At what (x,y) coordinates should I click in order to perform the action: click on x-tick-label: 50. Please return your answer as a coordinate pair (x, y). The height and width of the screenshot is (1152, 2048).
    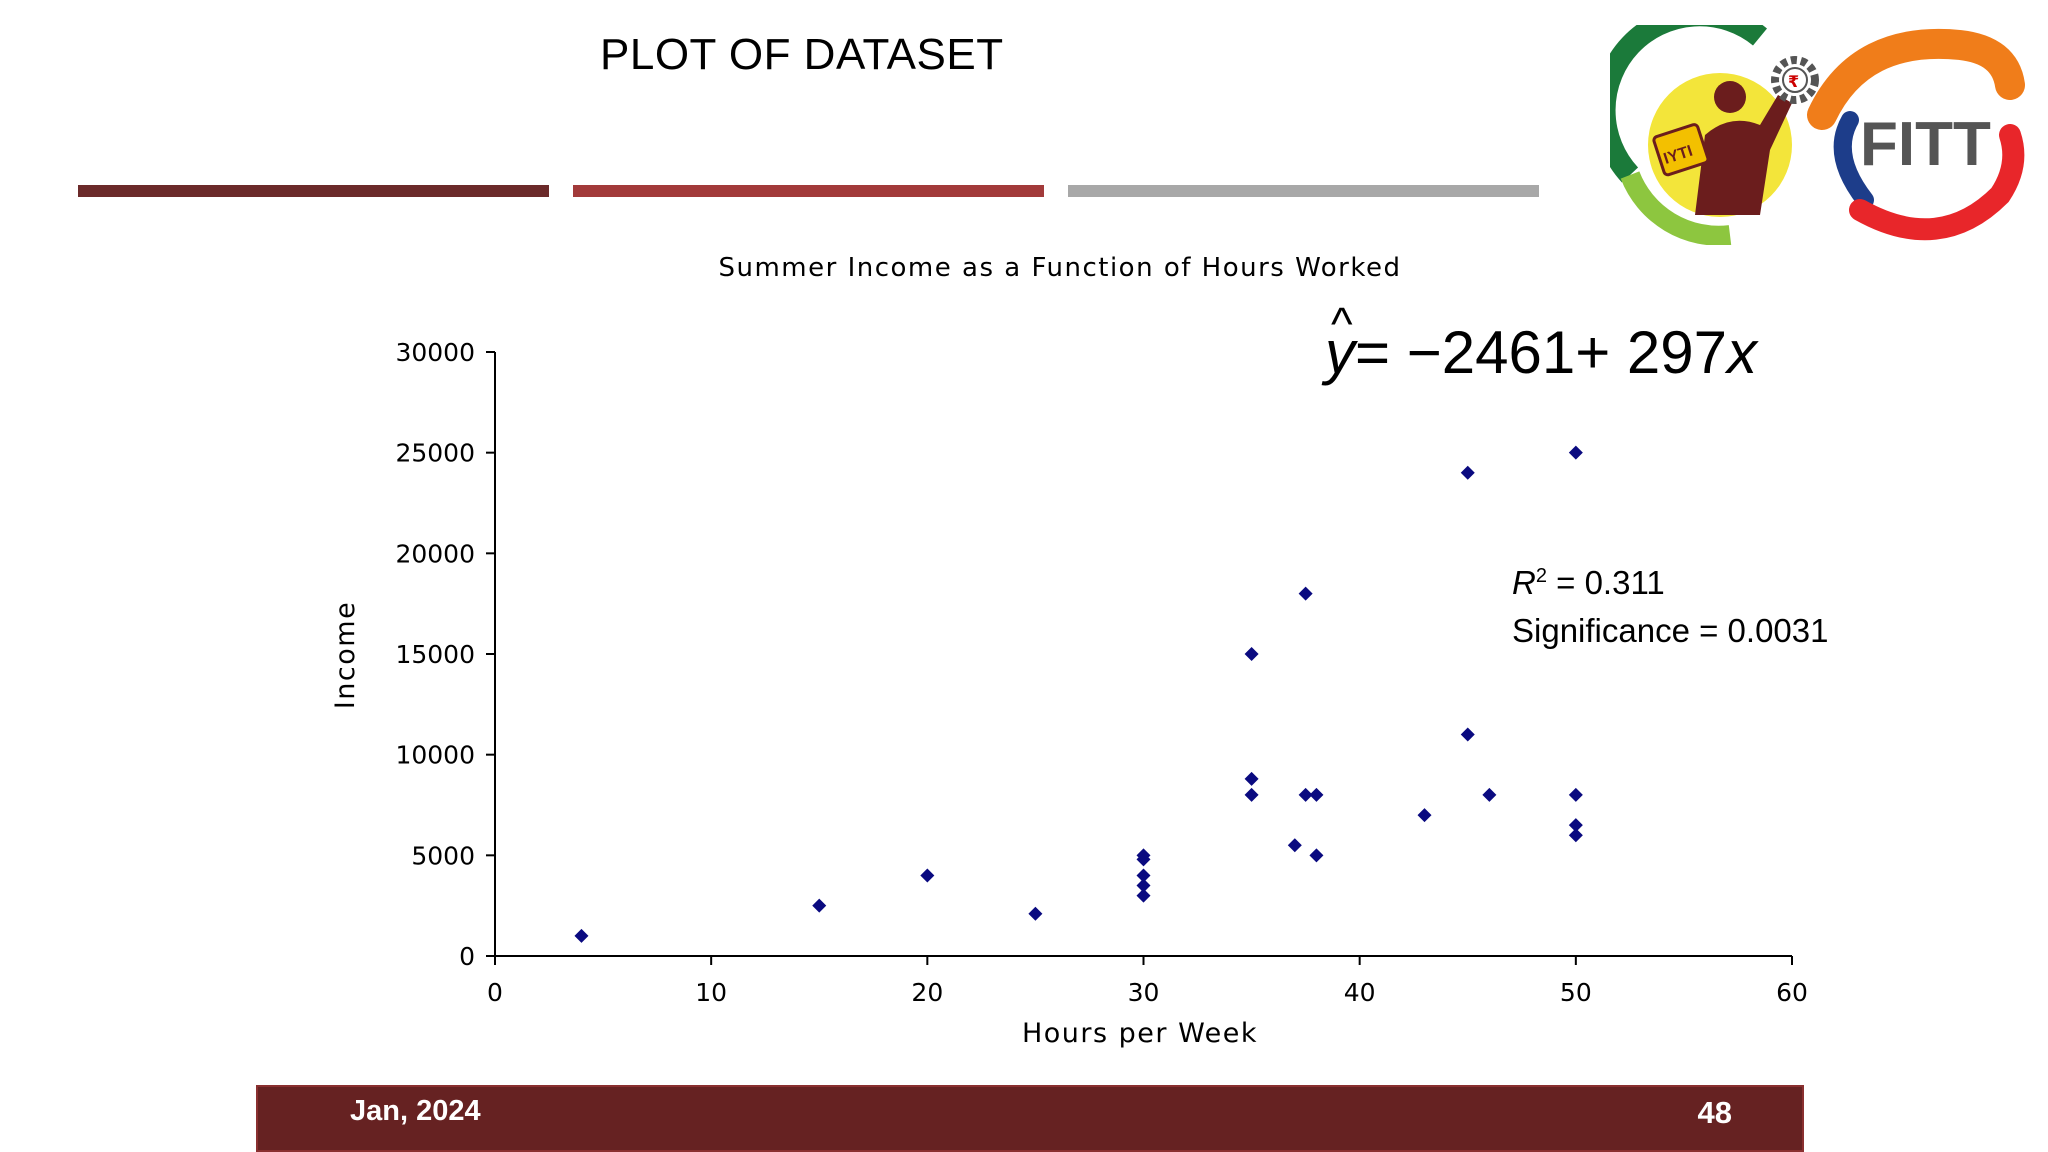
    Looking at the image, I should click on (1576, 992).